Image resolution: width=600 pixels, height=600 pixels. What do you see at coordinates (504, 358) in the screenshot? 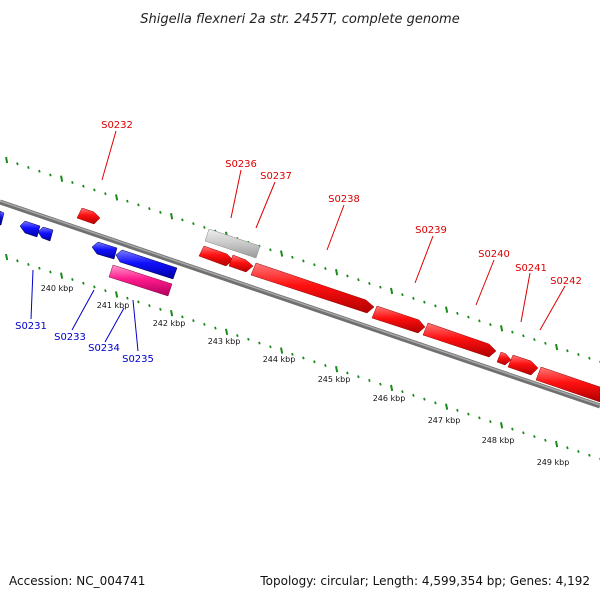
I see `gene-arrow-s0241a` at bounding box center [504, 358].